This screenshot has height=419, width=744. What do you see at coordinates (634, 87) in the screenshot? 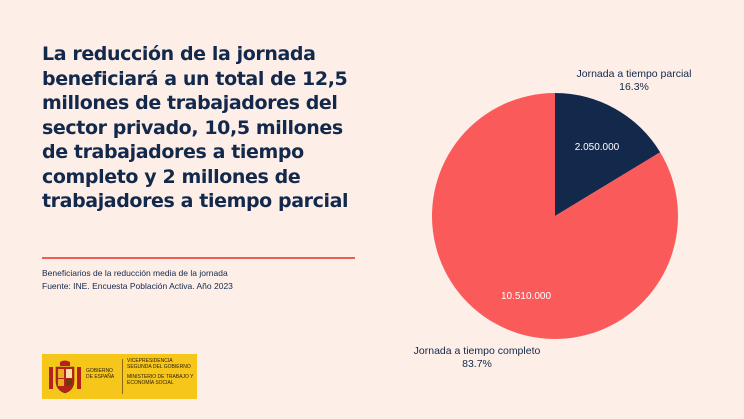
I see `slice-percent-parcial: 16.3%` at bounding box center [634, 87].